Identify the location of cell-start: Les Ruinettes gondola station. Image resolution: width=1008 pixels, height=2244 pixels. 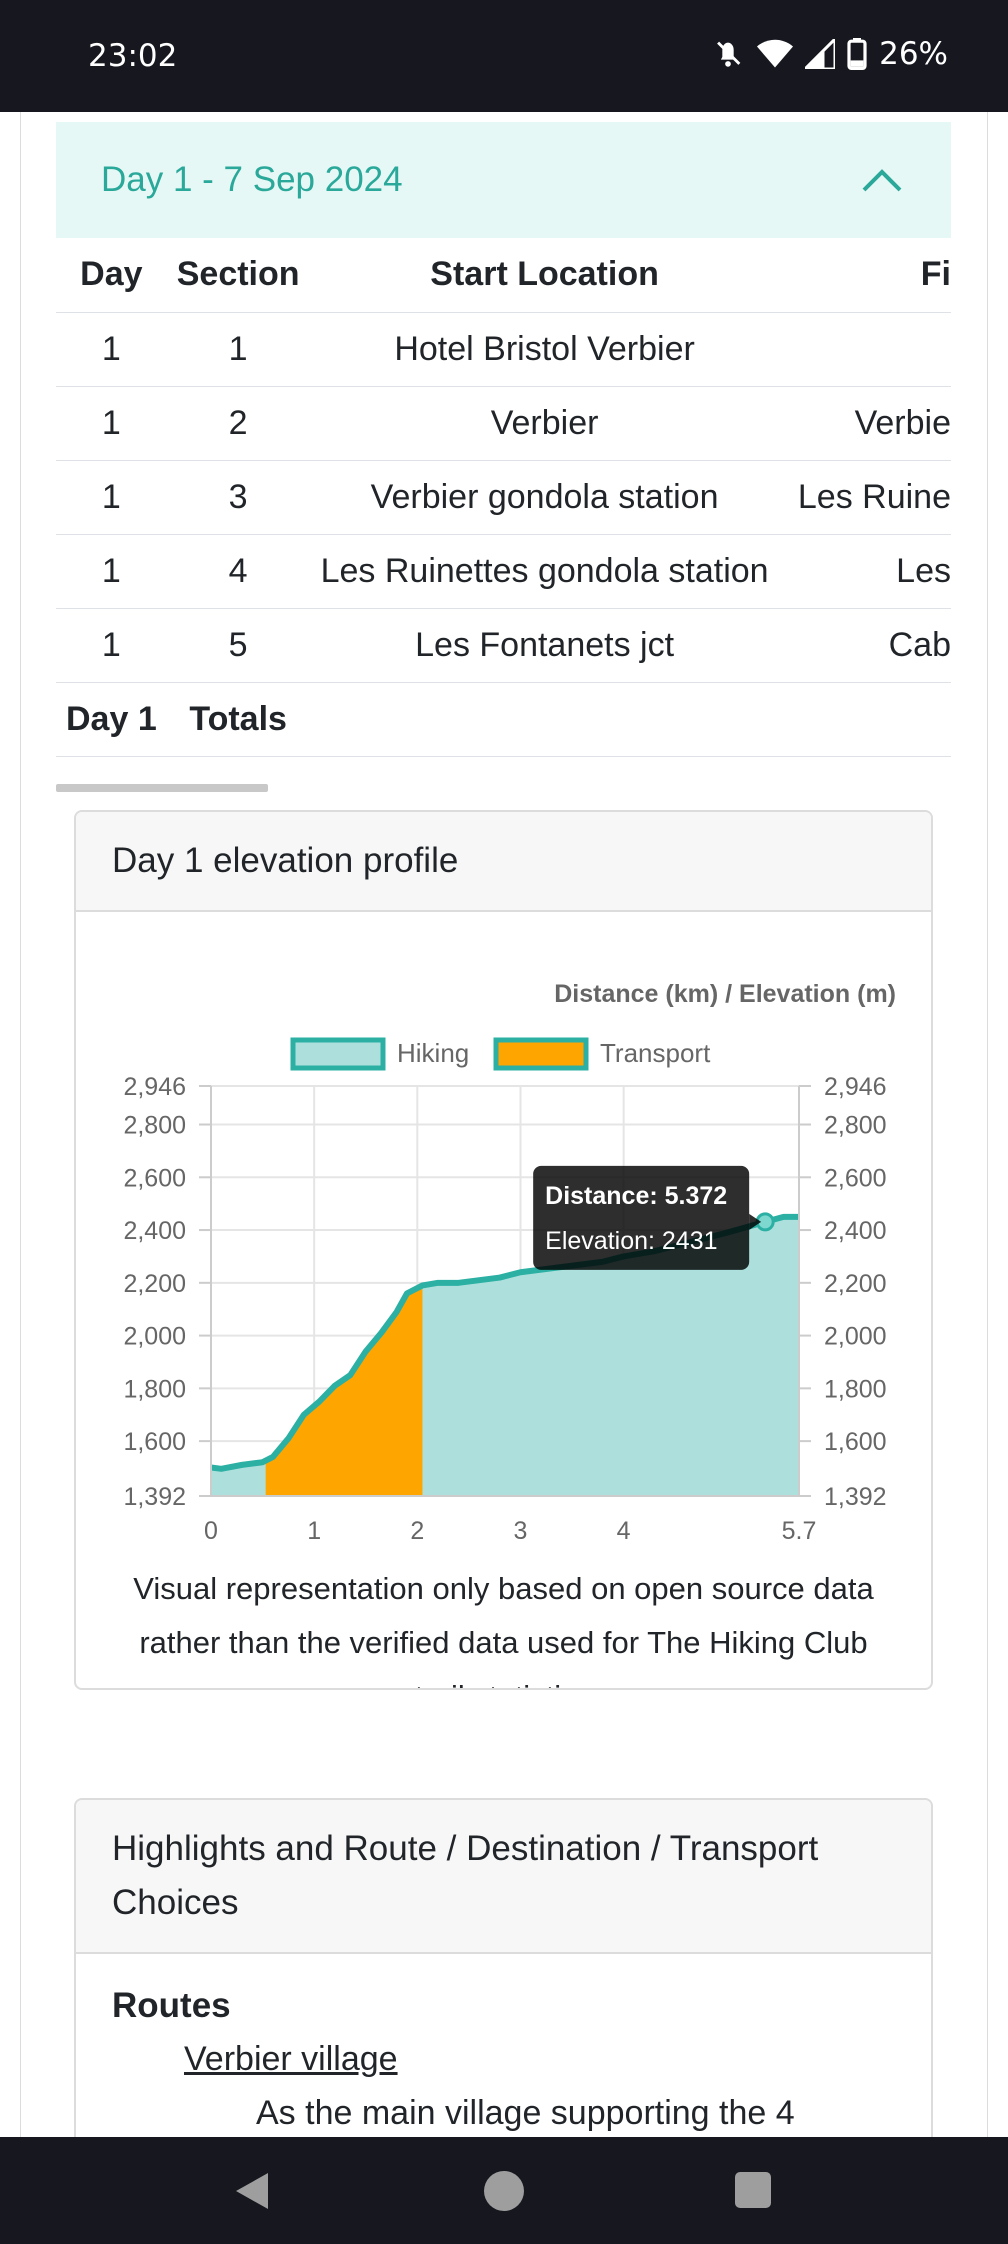
(544, 571).